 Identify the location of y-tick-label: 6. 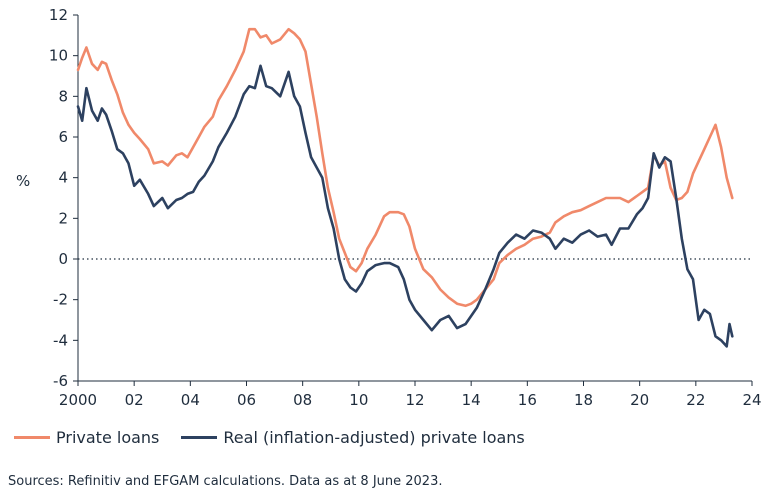
(63, 137).